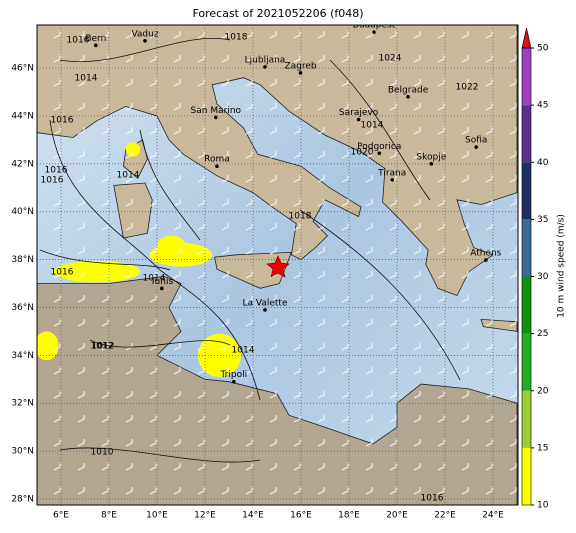 The image size is (576, 533). Describe the element at coordinates (543, 49) in the screenshot. I see `colorbar-tick-label: 50` at that location.